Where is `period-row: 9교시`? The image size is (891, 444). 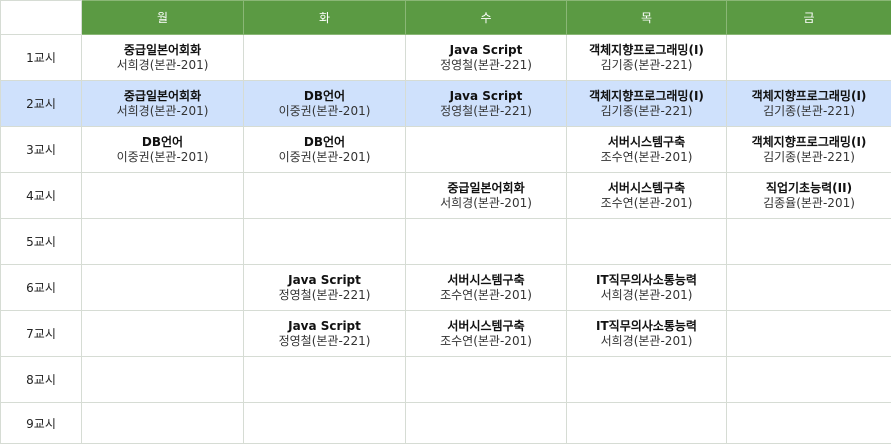
period-row: 9교시 is located at coordinates (445, 423).